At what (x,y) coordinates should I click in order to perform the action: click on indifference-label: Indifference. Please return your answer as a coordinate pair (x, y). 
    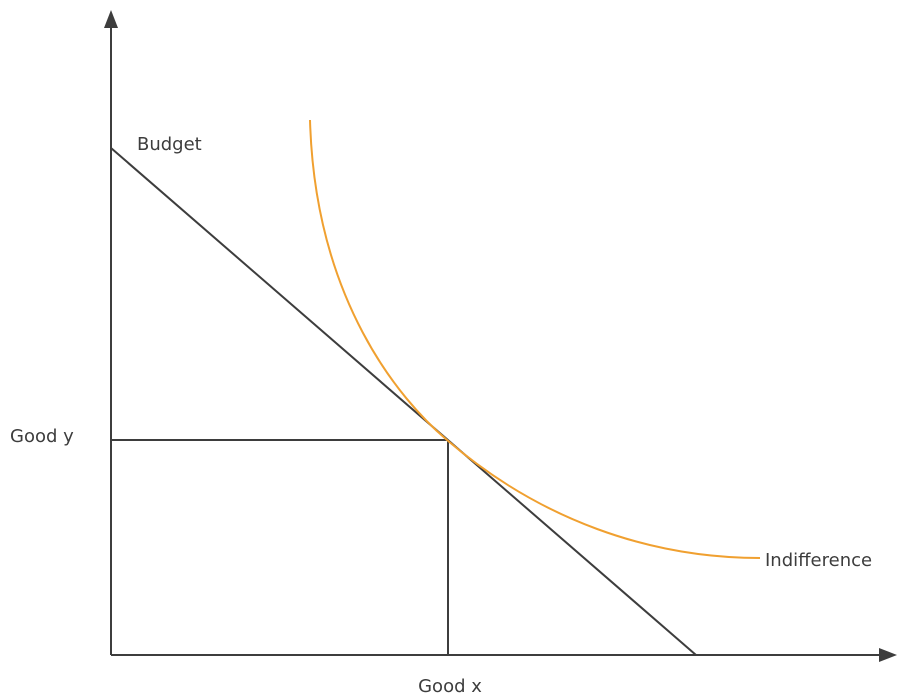
    Looking at the image, I should click on (818, 560).